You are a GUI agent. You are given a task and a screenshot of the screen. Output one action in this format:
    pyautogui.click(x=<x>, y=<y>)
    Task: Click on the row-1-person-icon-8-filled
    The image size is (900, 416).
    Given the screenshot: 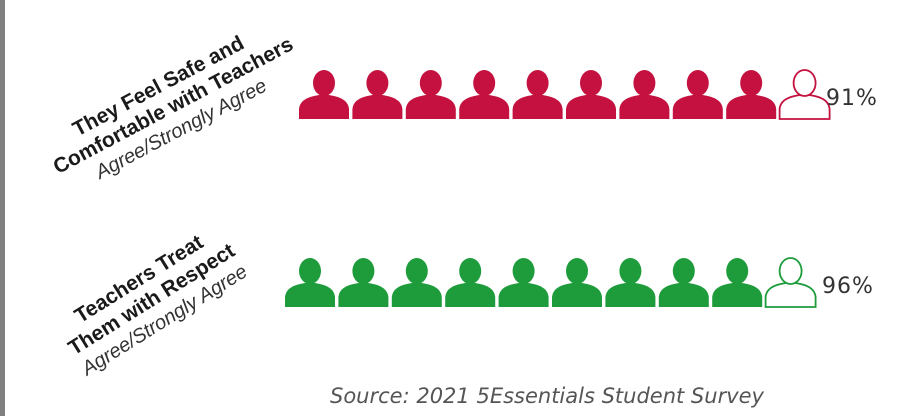 What is the action you would take?
    pyautogui.click(x=697, y=94)
    